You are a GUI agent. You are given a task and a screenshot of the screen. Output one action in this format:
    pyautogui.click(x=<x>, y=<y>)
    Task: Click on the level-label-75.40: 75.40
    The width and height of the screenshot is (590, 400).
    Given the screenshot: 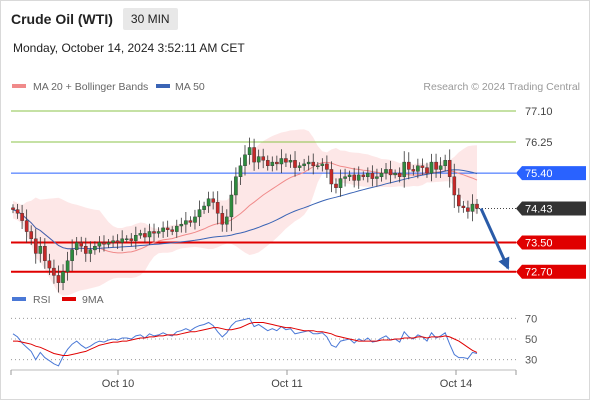 What is the action you would take?
    pyautogui.click(x=539, y=174)
    